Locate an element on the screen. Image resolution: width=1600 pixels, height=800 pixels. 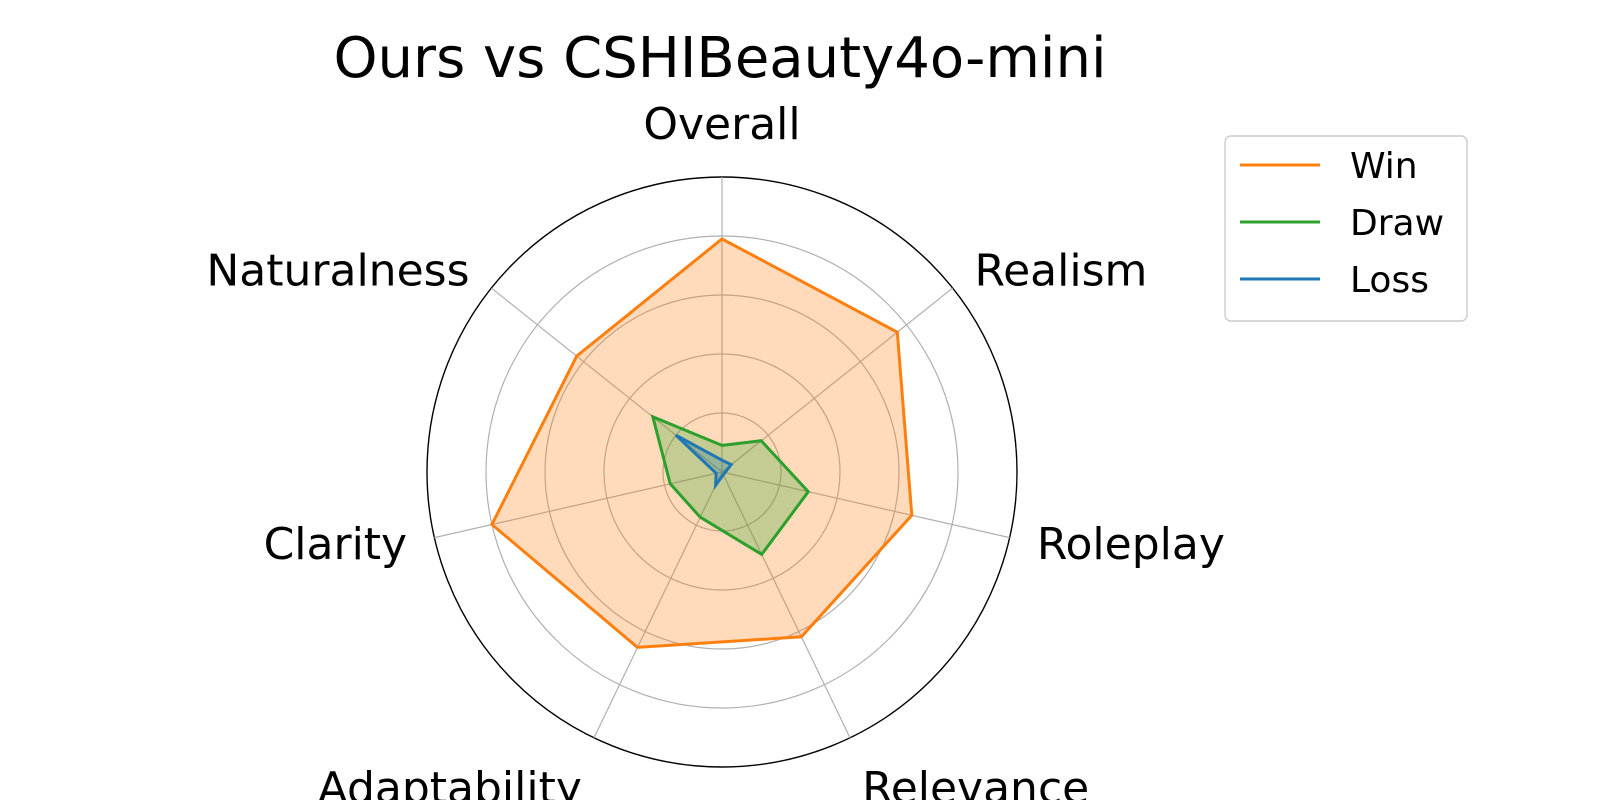
chart-title: Ours vs CSHIBeauty4o-mini is located at coordinates (719, 58).